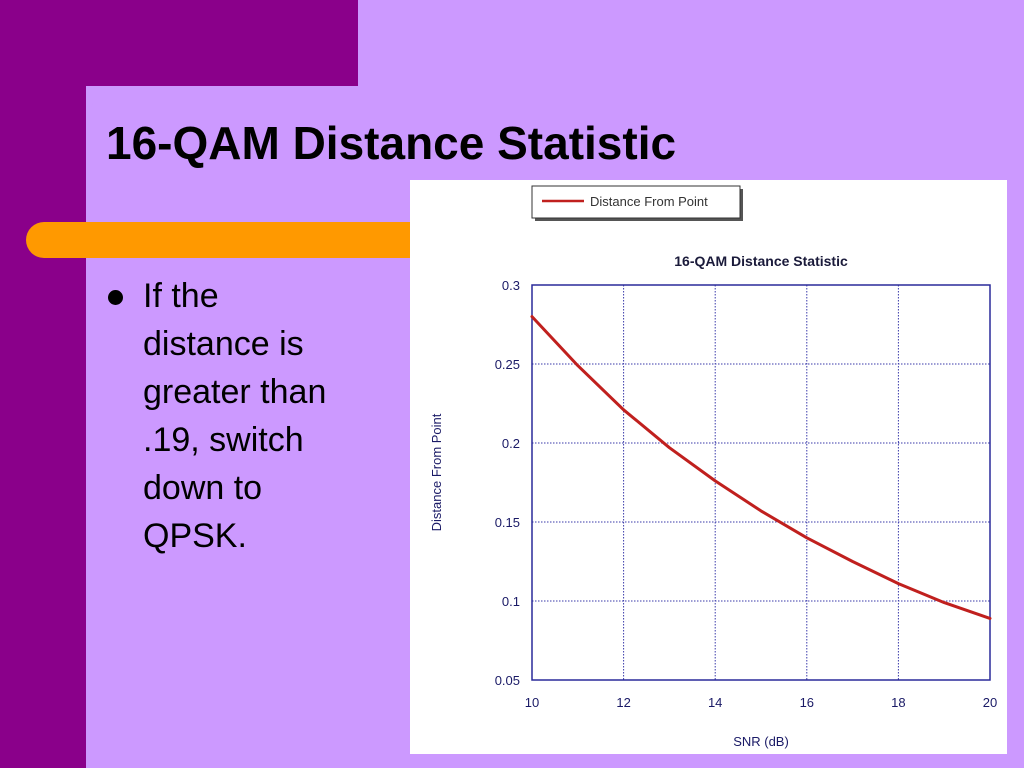 The image size is (1024, 768). Describe the element at coordinates (507, 522) in the screenshot. I see `y-tick-label: 0.15` at that location.